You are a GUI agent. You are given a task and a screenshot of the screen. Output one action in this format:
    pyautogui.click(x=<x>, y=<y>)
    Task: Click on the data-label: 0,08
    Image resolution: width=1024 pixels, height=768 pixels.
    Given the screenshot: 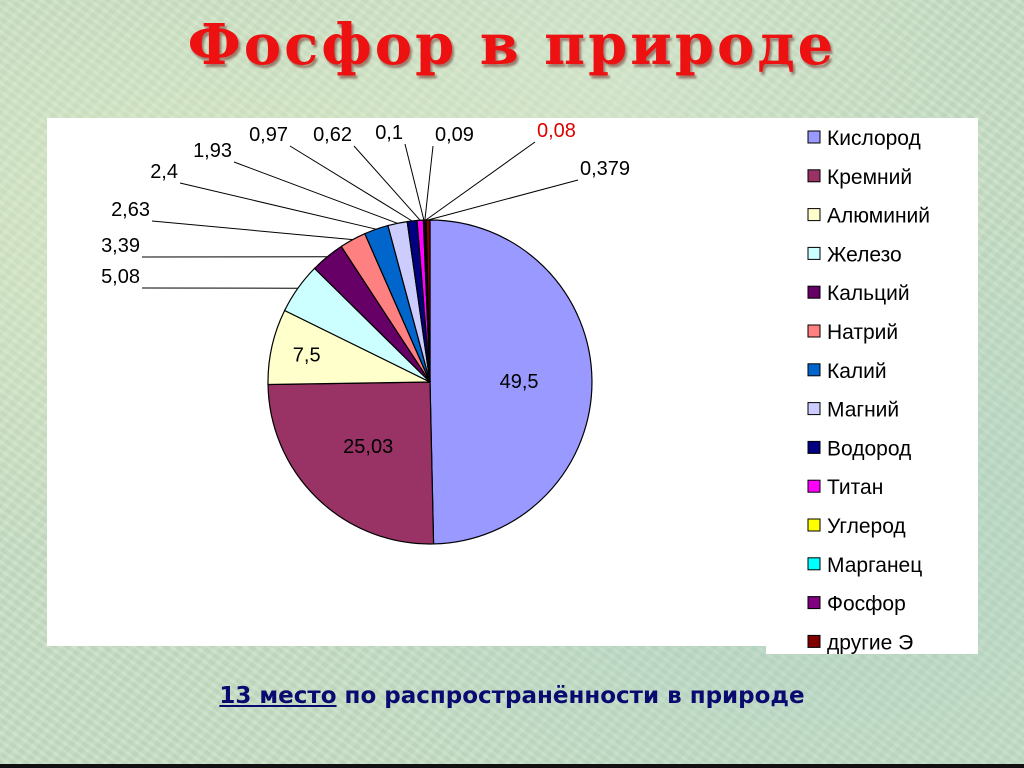 What is the action you would take?
    pyautogui.click(x=556, y=131)
    